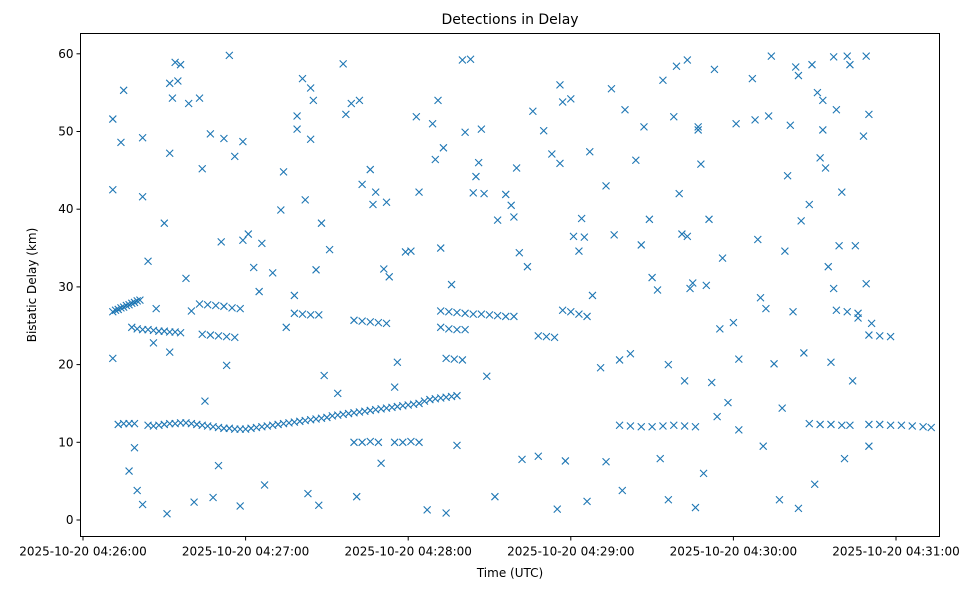  What do you see at coordinates (65, 287) in the screenshot?
I see `y-tick-label: 30` at bounding box center [65, 287].